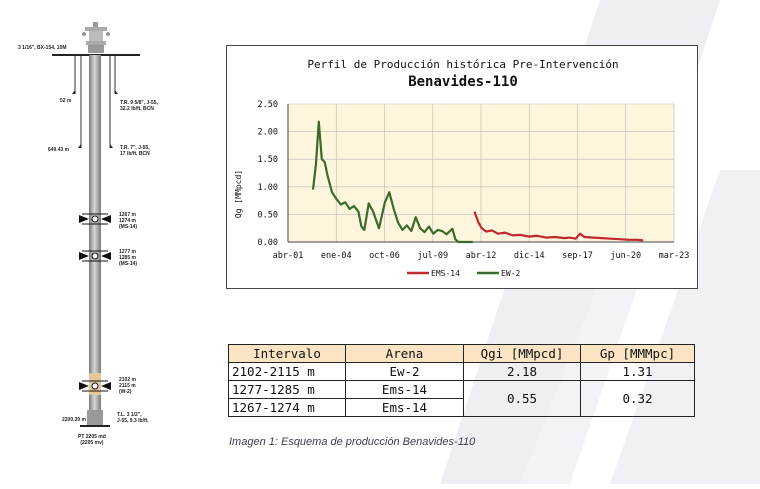 Image resolution: width=760 pixels, height=489 pixels. Describe the element at coordinates (268, 243) in the screenshot. I see `y-tick-label: 0.00` at that location.